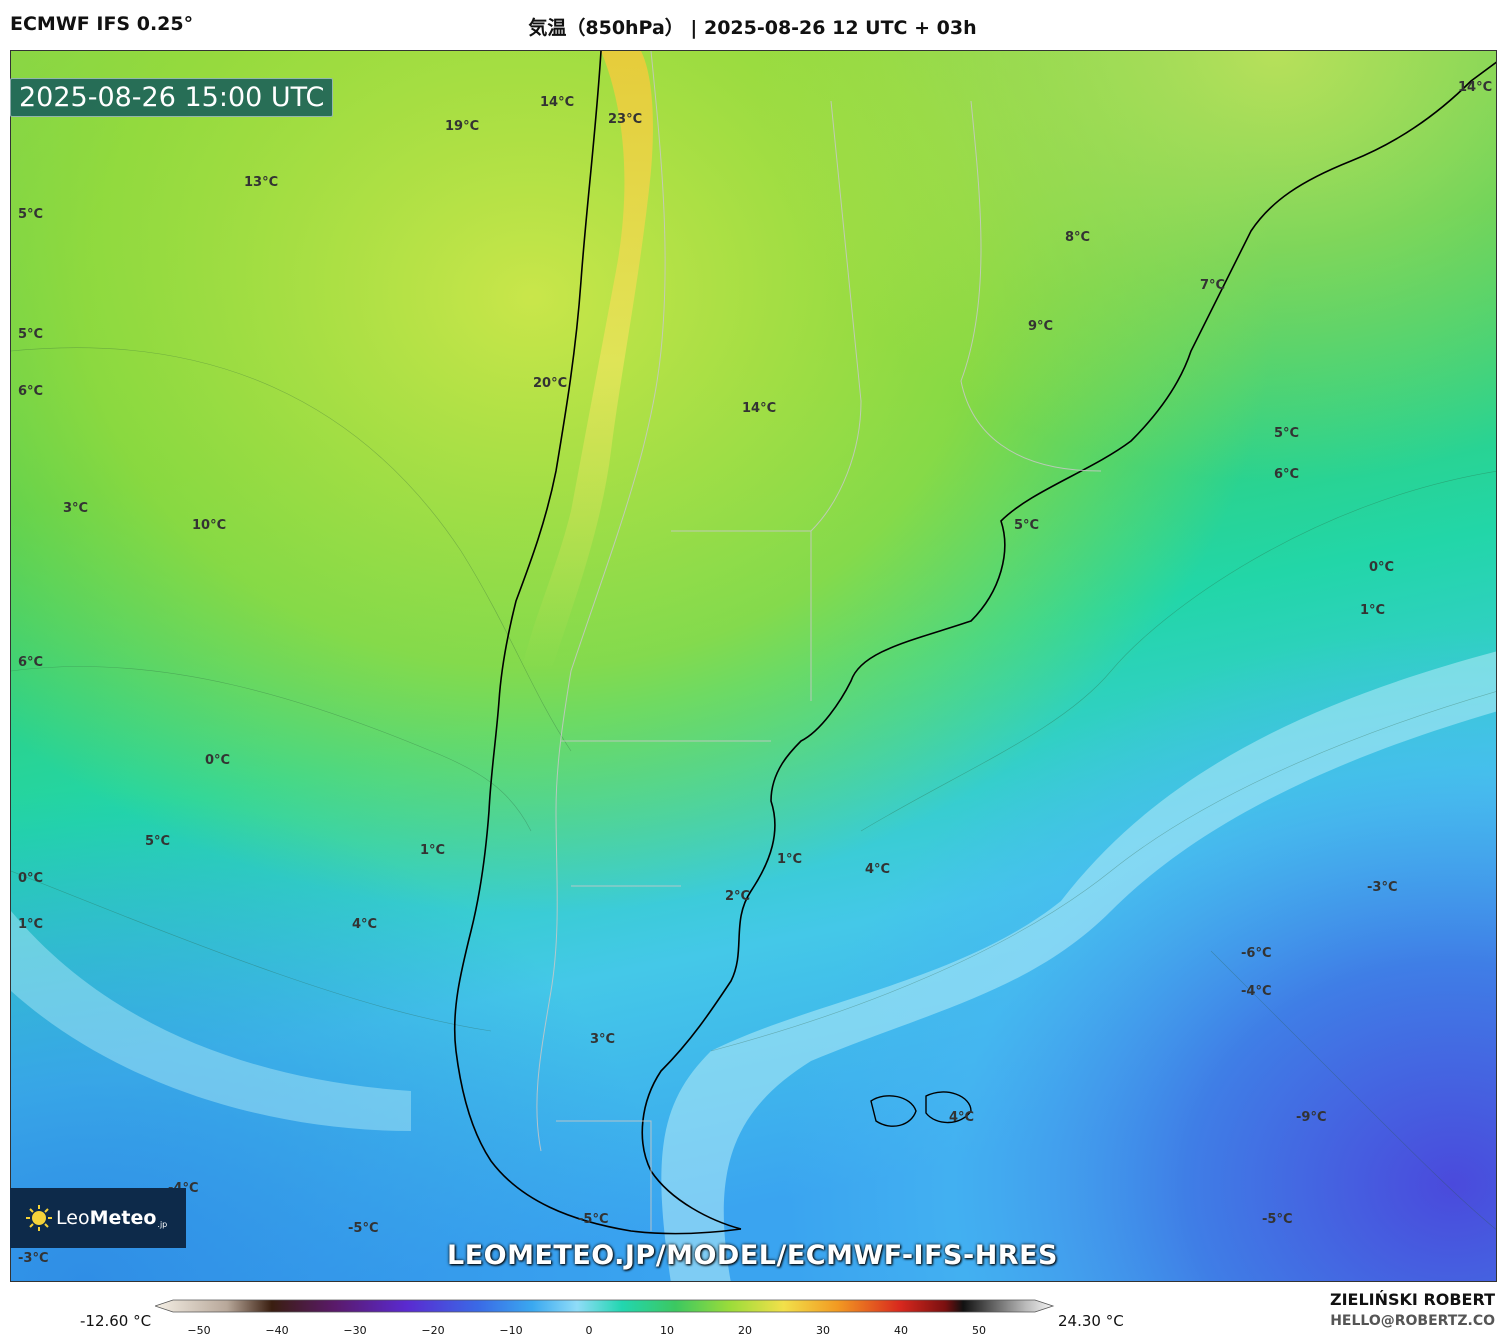  Describe the element at coordinates (550, 383) in the screenshot. I see `temp-label: 20°C` at that location.